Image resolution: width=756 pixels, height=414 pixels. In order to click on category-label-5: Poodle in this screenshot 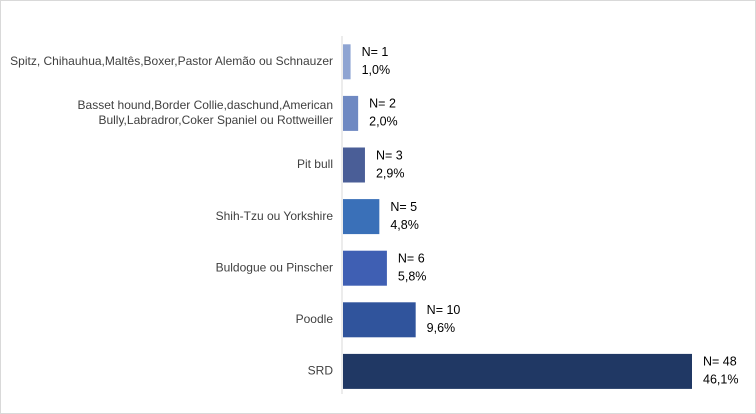, I will do `click(315, 319)`.